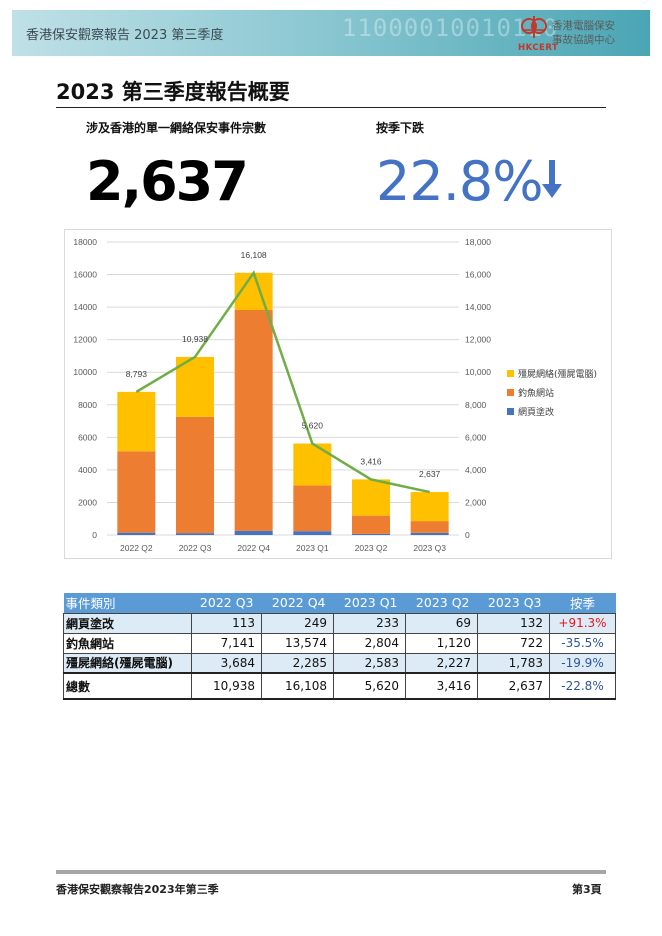  Describe the element at coordinates (85, 372) in the screenshot. I see `y-tick-left: 10000` at that location.